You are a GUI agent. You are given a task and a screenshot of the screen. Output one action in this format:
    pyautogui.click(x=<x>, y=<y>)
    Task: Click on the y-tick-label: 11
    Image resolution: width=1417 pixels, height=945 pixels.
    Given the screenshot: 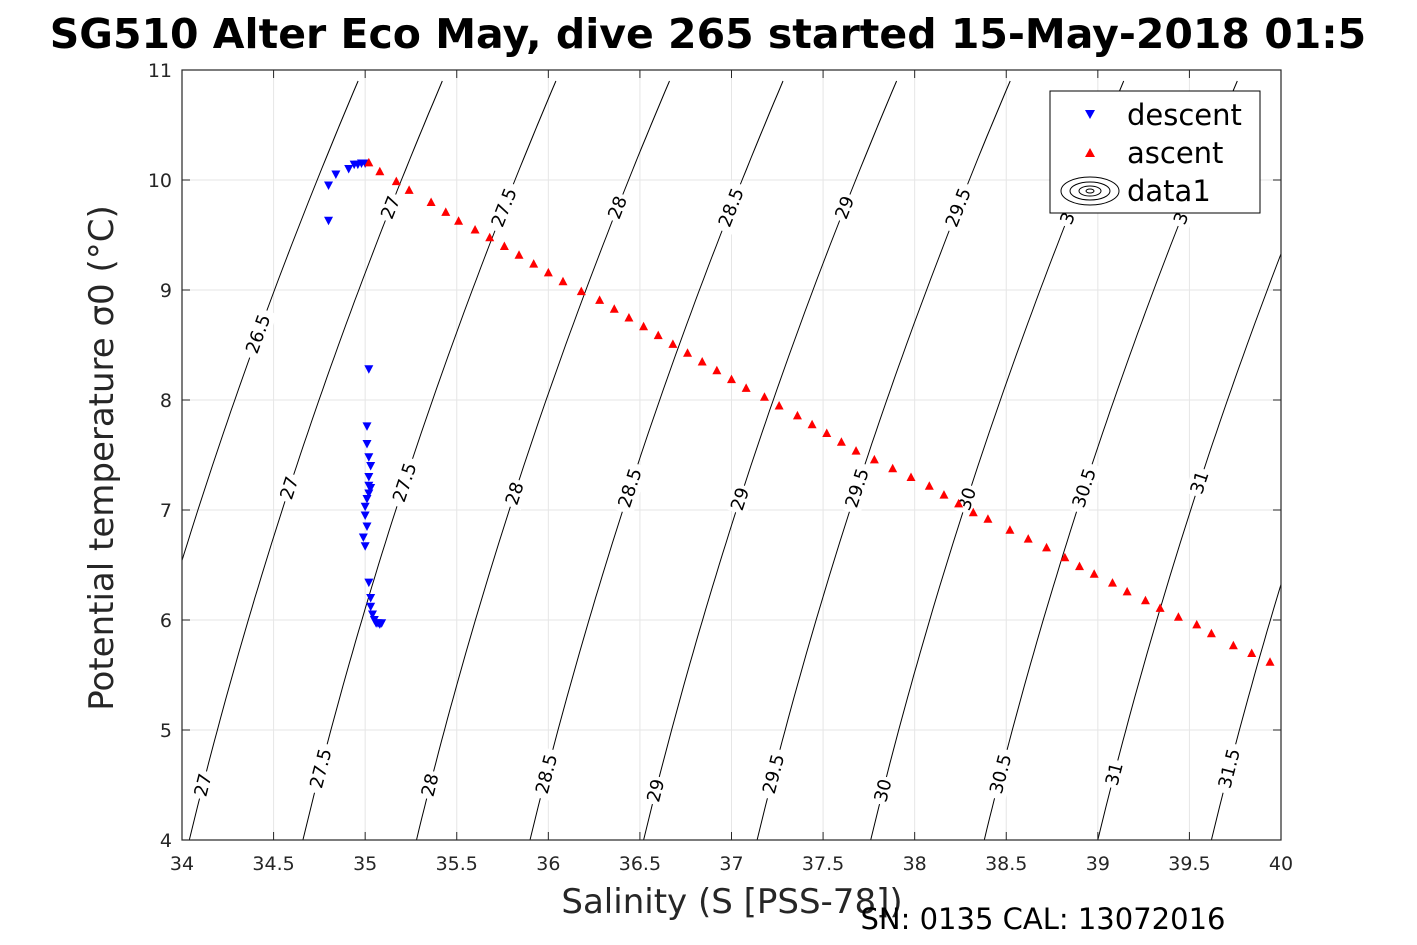 What is the action you would take?
    pyautogui.click(x=160, y=71)
    